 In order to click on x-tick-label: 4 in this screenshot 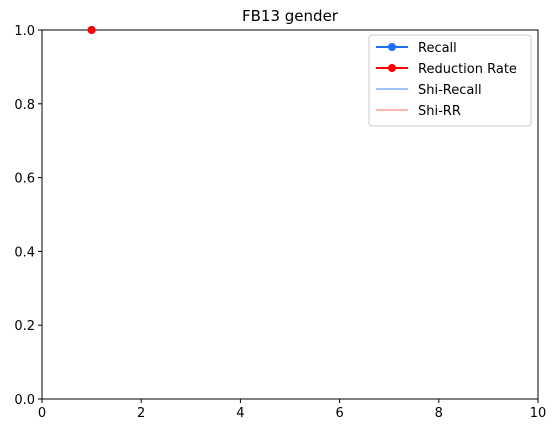, I will do `click(240, 413)`.